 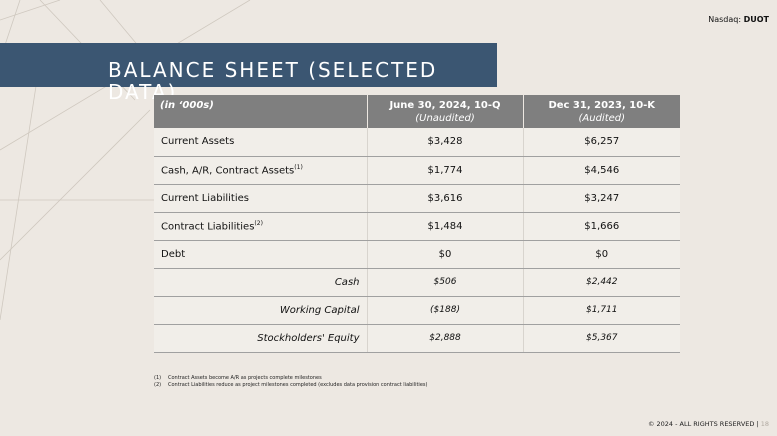 I want to click on value-dec-2023: $6,257, so click(x=601, y=142).